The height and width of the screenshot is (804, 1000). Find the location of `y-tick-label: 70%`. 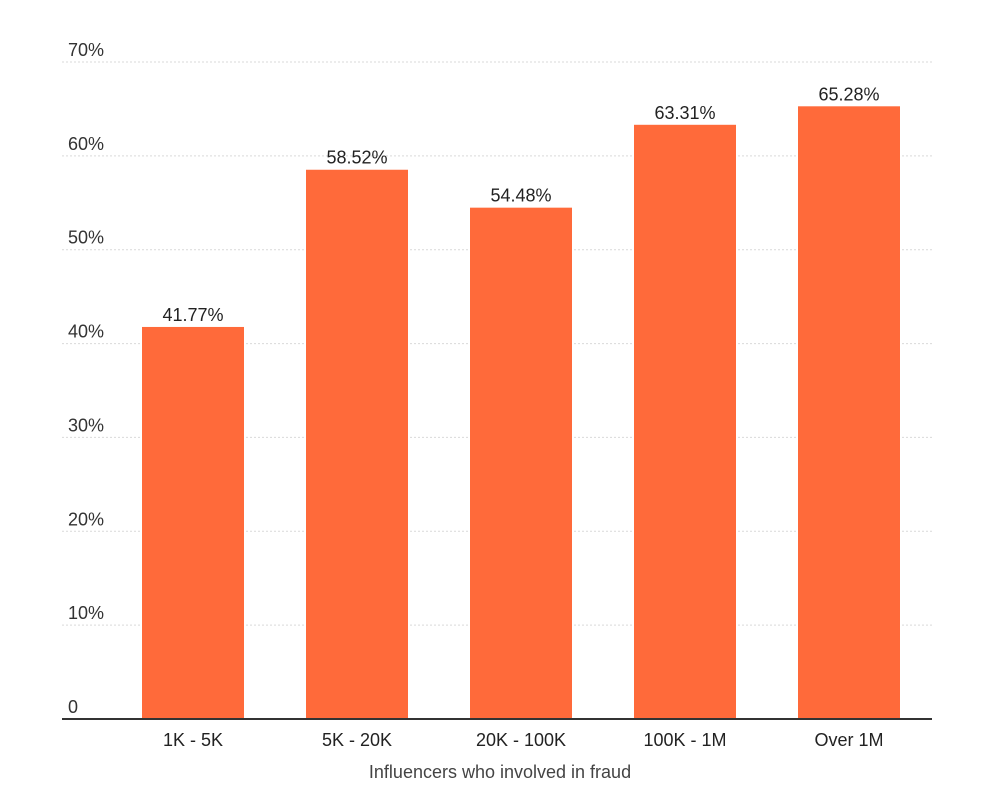

y-tick-label: 70% is located at coordinates (86, 50).